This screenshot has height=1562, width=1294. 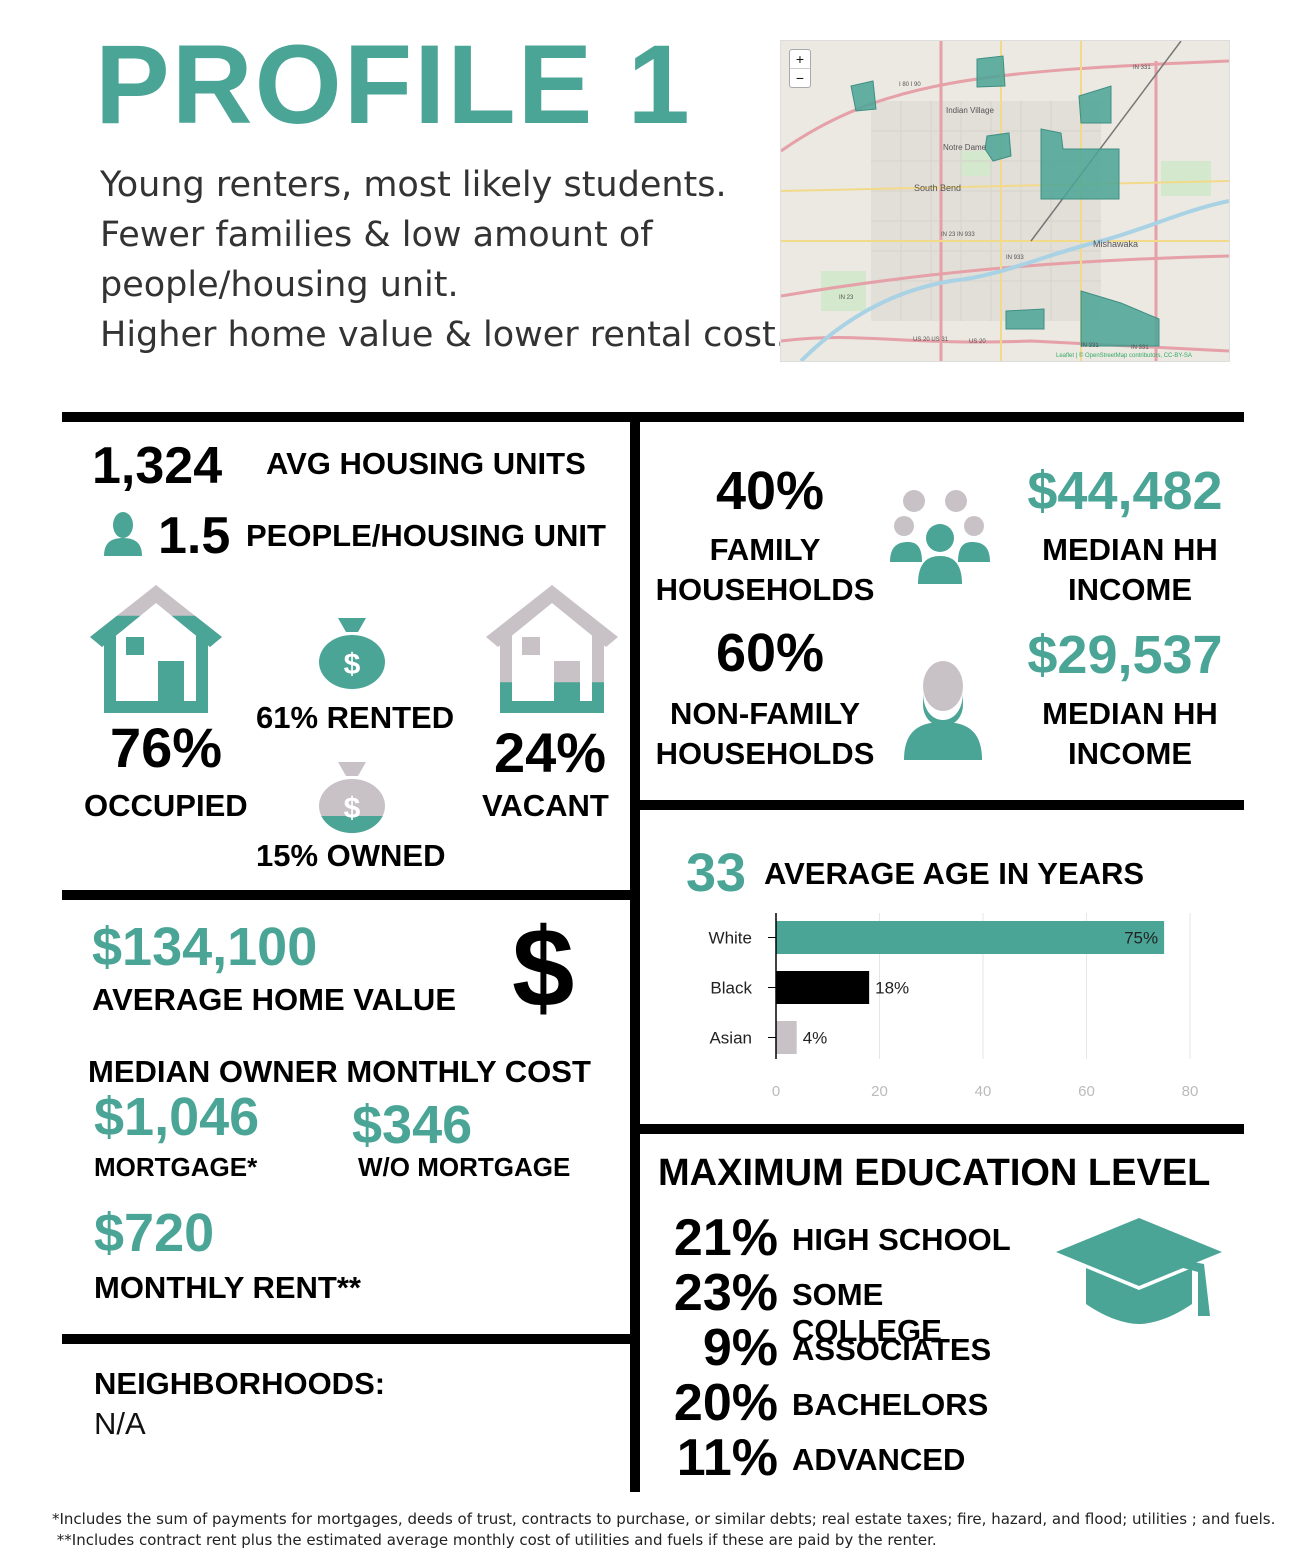 I want to click on chart-x-tick-label: 0, so click(x=776, y=1091).